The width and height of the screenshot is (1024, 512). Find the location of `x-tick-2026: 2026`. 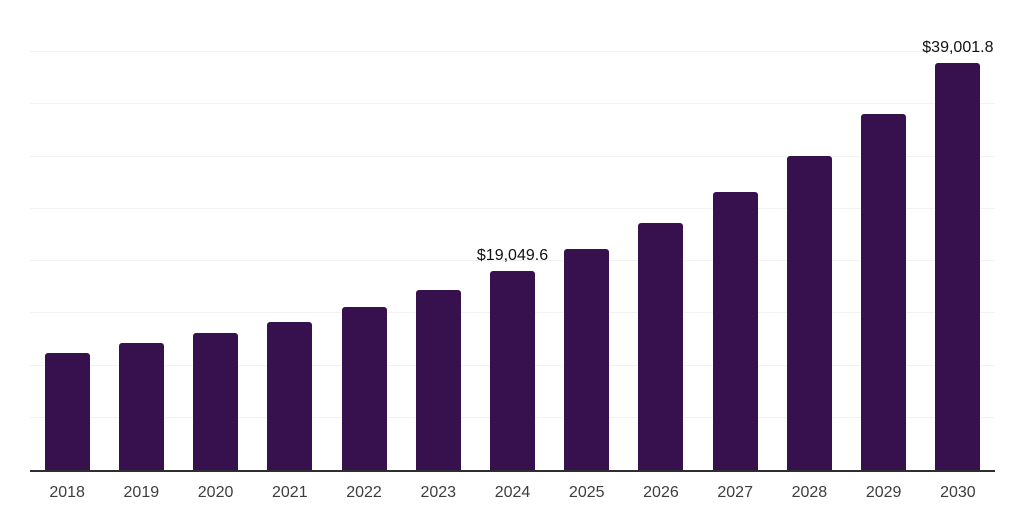

x-tick-2026: 2026 is located at coordinates (661, 492).